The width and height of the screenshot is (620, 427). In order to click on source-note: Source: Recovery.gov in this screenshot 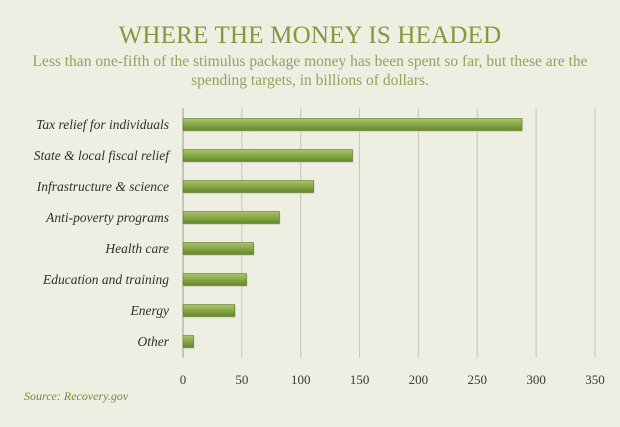, I will do `click(76, 396)`.